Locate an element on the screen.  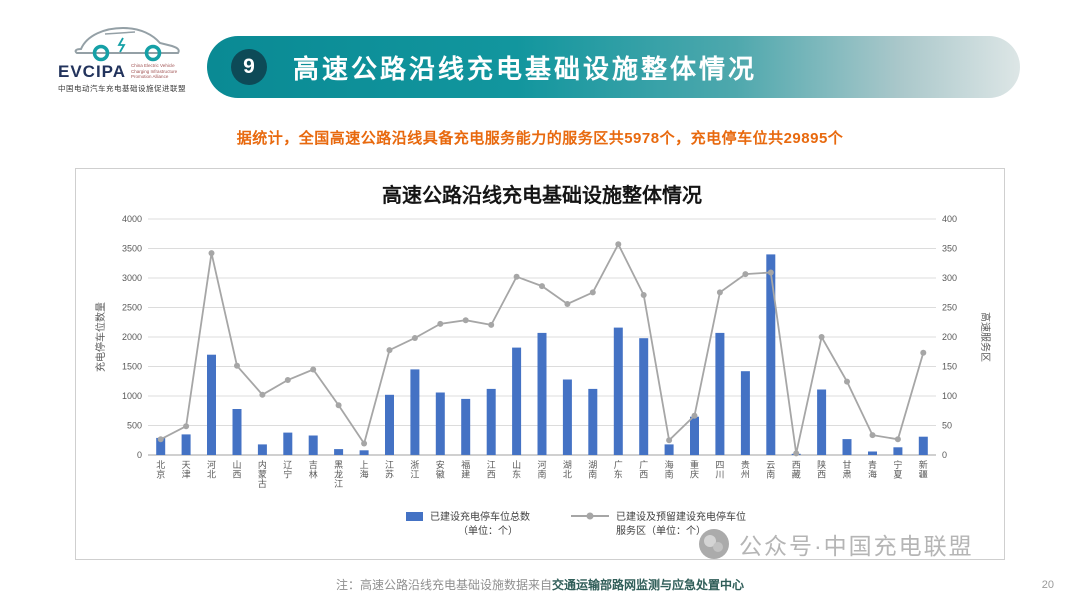
watermark: 公众号·中国充电联盟 is located at coordinates (836, 544).